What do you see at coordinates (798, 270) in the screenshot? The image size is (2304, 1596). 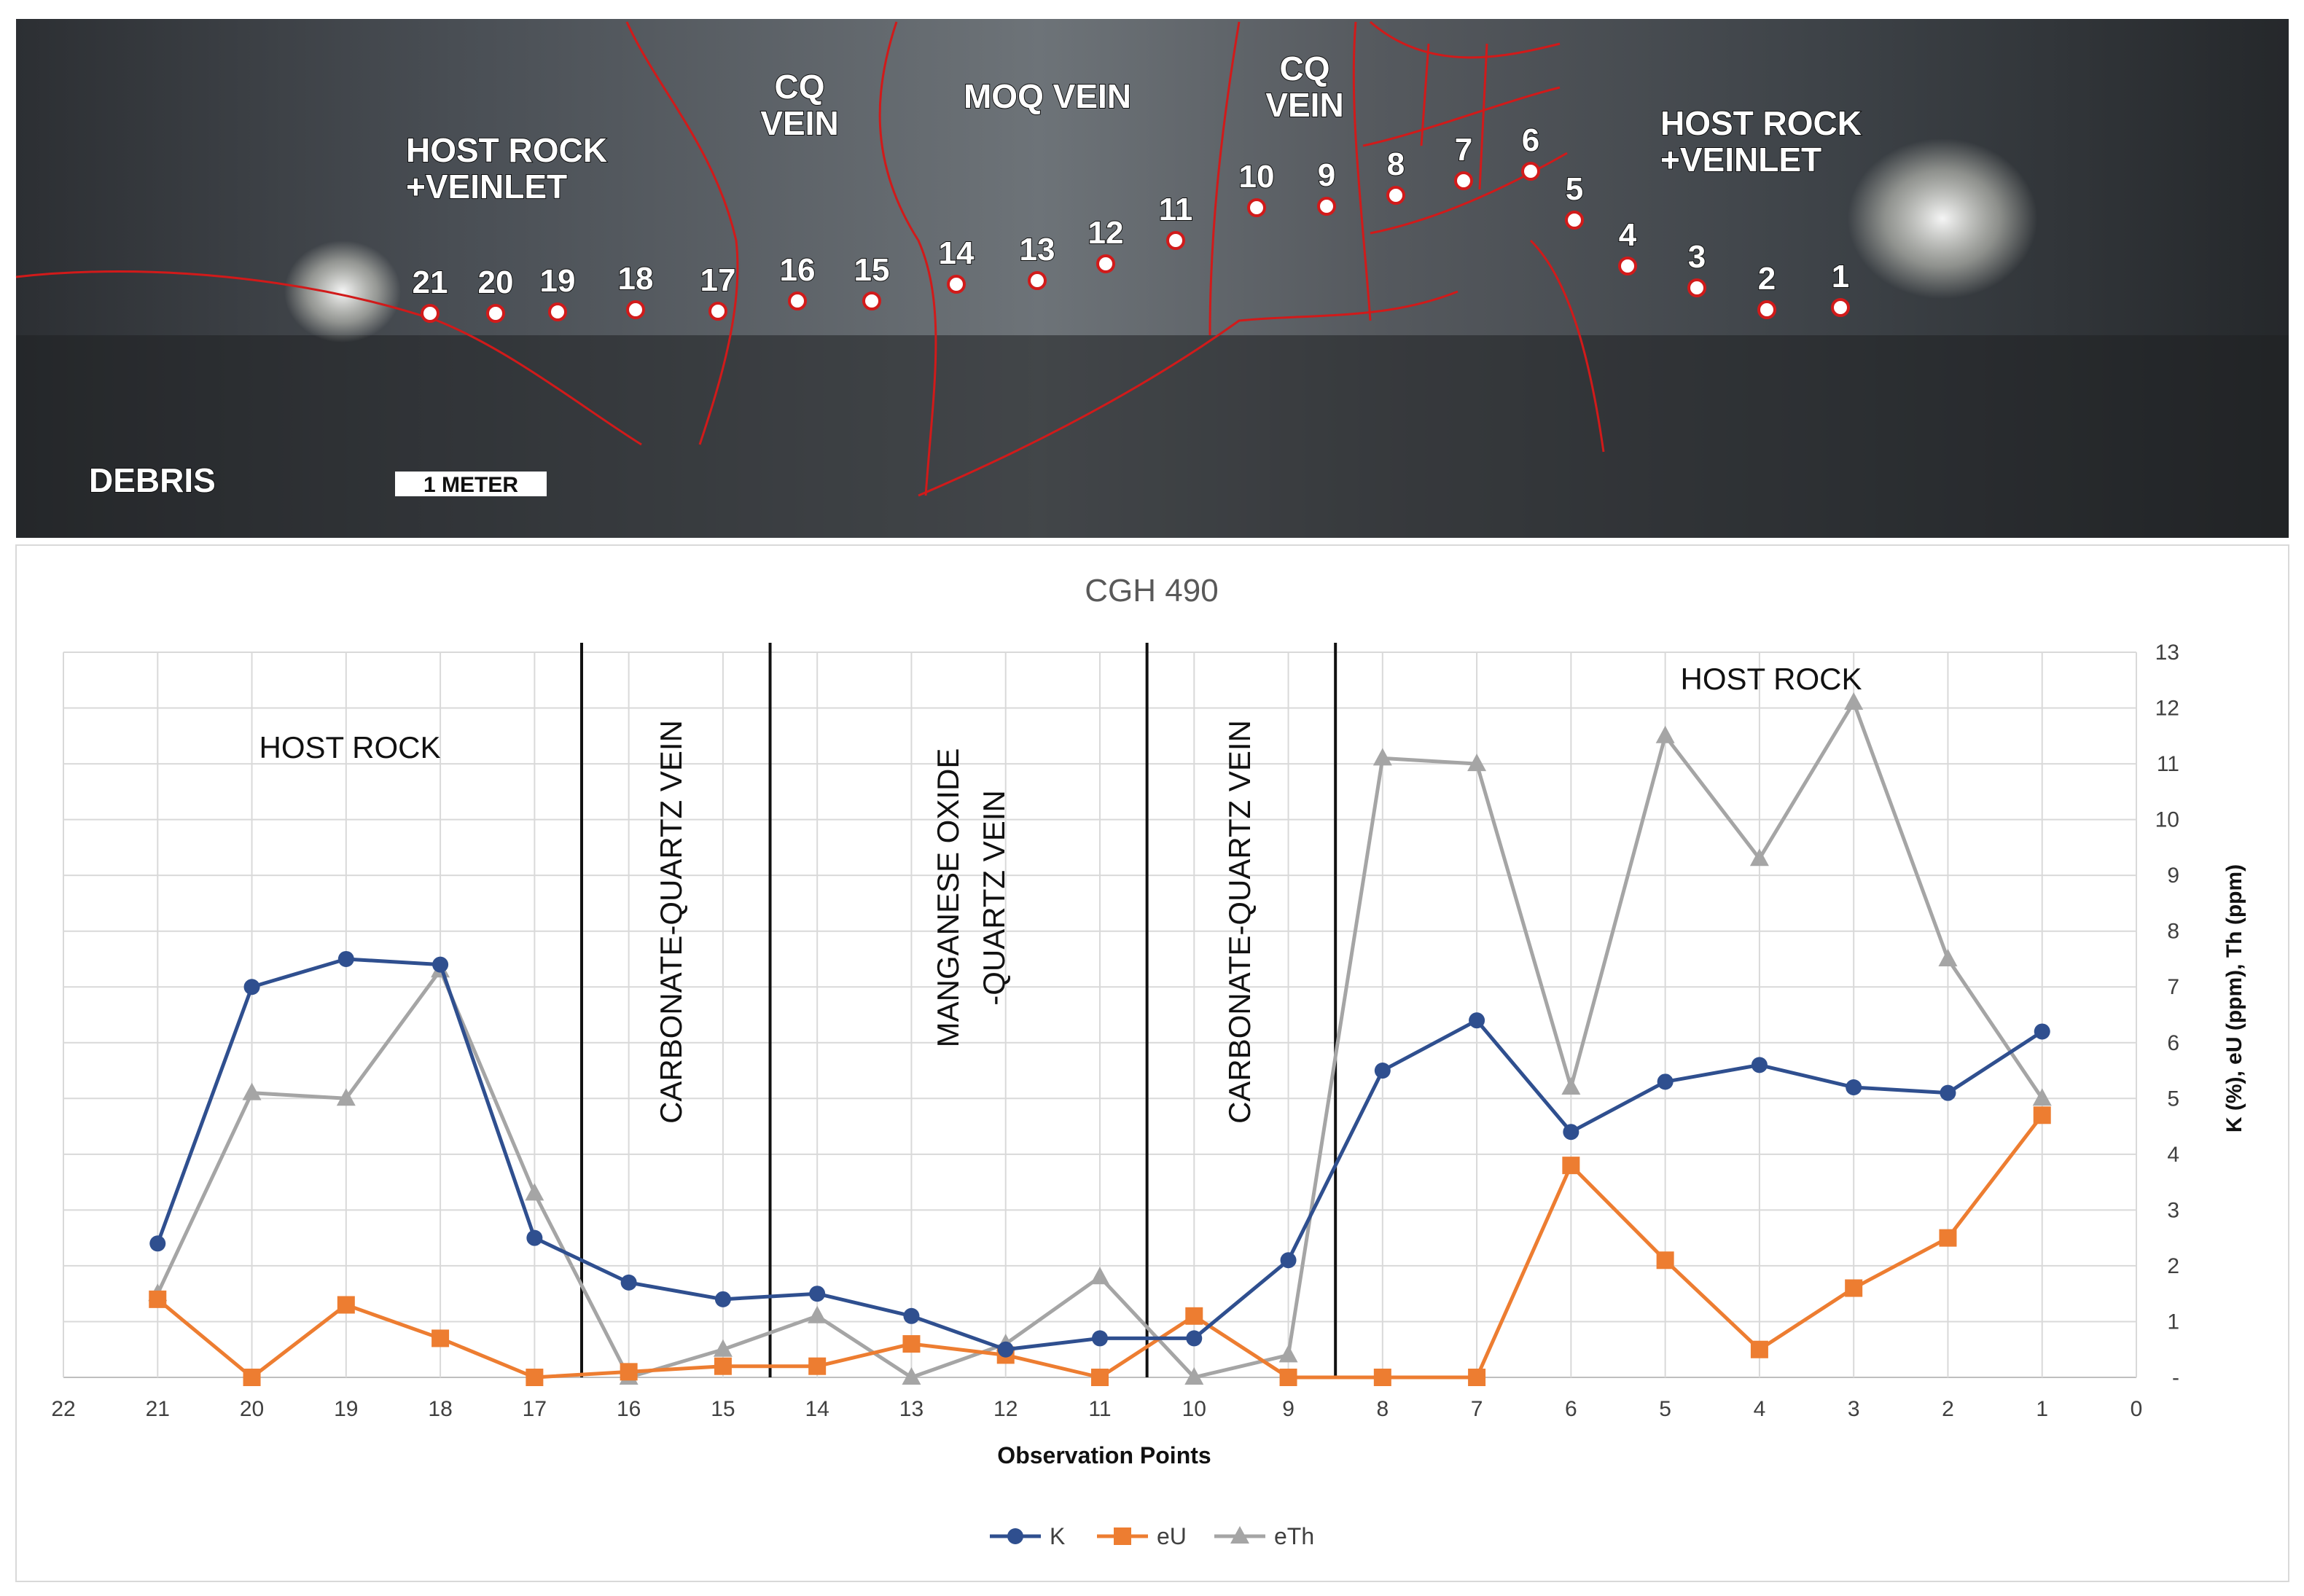 I see `photo-point-label: 16` at bounding box center [798, 270].